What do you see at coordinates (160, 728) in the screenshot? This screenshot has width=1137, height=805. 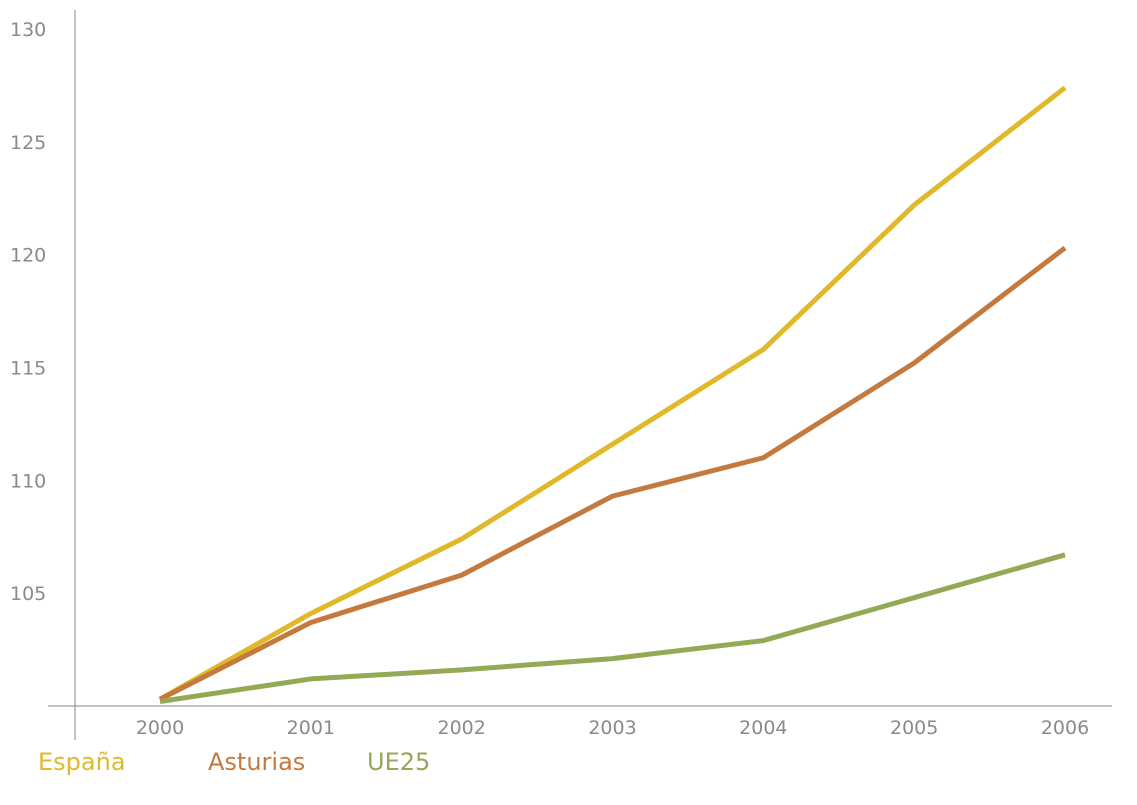 I see `x-tick-label: 2000` at bounding box center [160, 728].